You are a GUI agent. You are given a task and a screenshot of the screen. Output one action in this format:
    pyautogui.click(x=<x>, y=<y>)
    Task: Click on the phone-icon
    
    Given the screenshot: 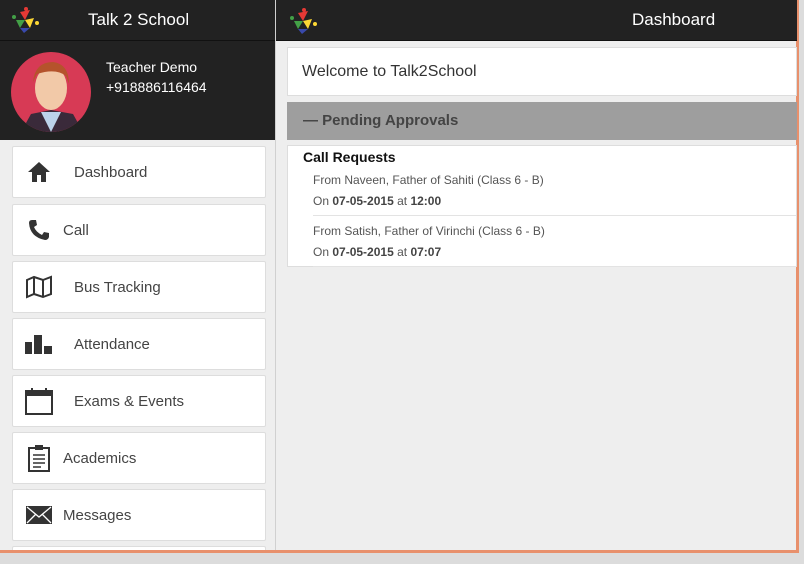 What is the action you would take?
    pyautogui.click(x=39, y=230)
    